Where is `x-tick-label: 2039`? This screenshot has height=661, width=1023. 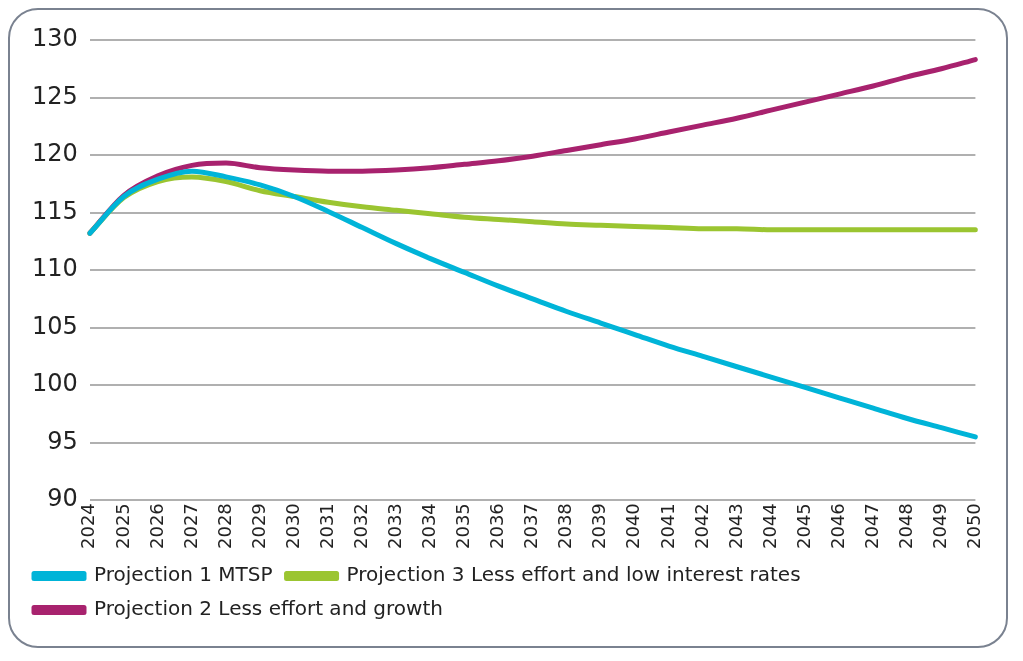
x-tick-label: 2039 is located at coordinates (599, 526).